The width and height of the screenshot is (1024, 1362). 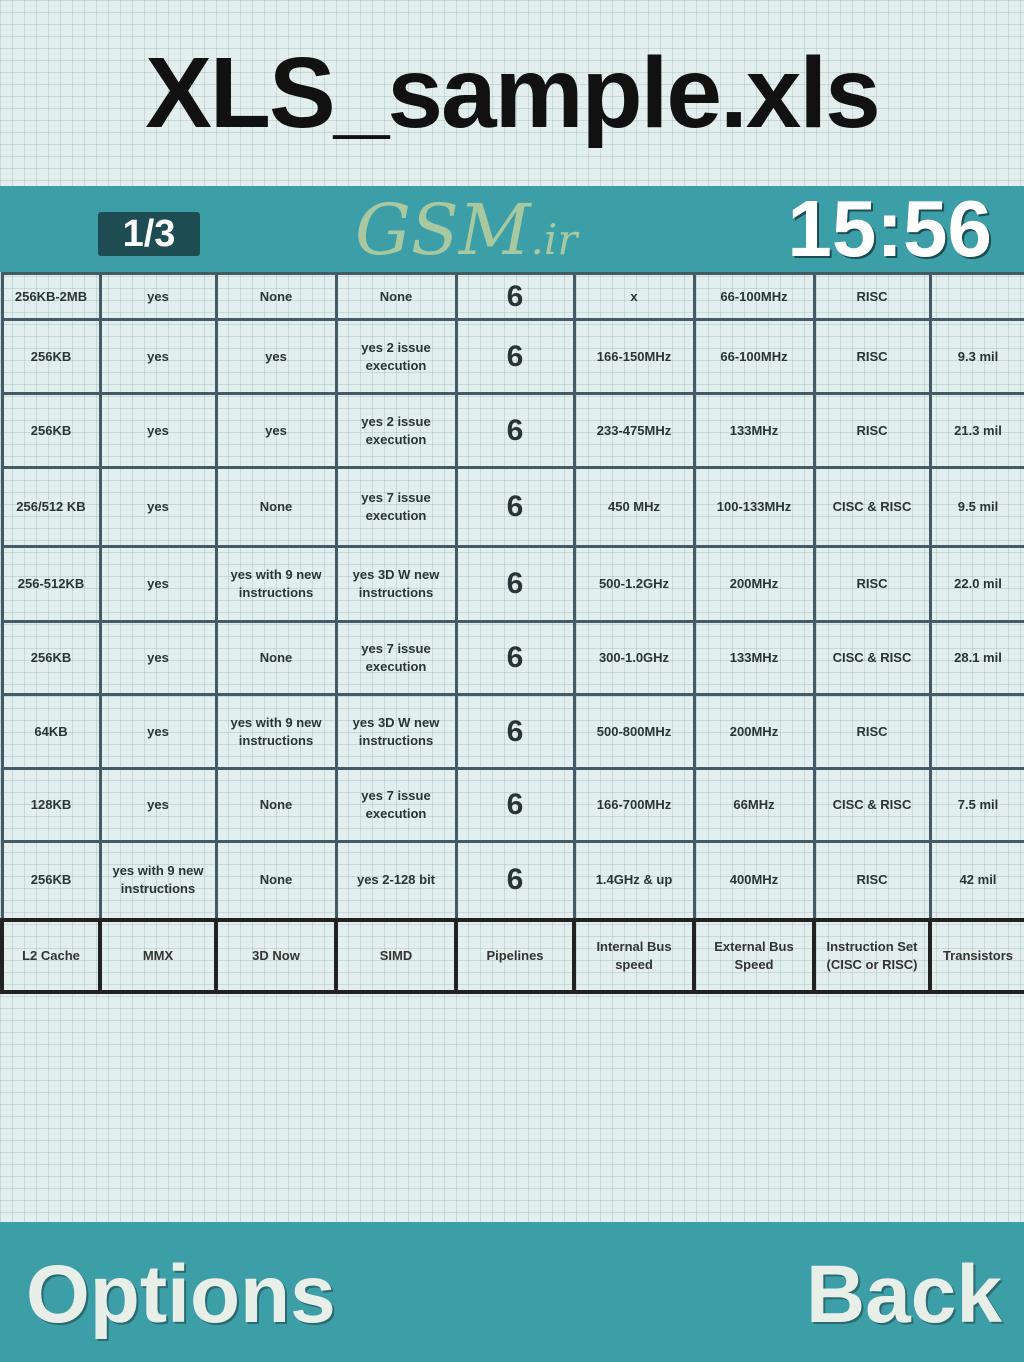 What do you see at coordinates (976, 356) in the screenshot?
I see `table-cell: 9.3 mil` at bounding box center [976, 356].